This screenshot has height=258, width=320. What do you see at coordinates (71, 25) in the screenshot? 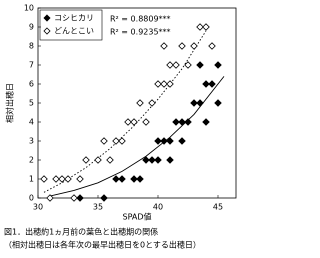
I see `legend-box` at bounding box center [71, 25].